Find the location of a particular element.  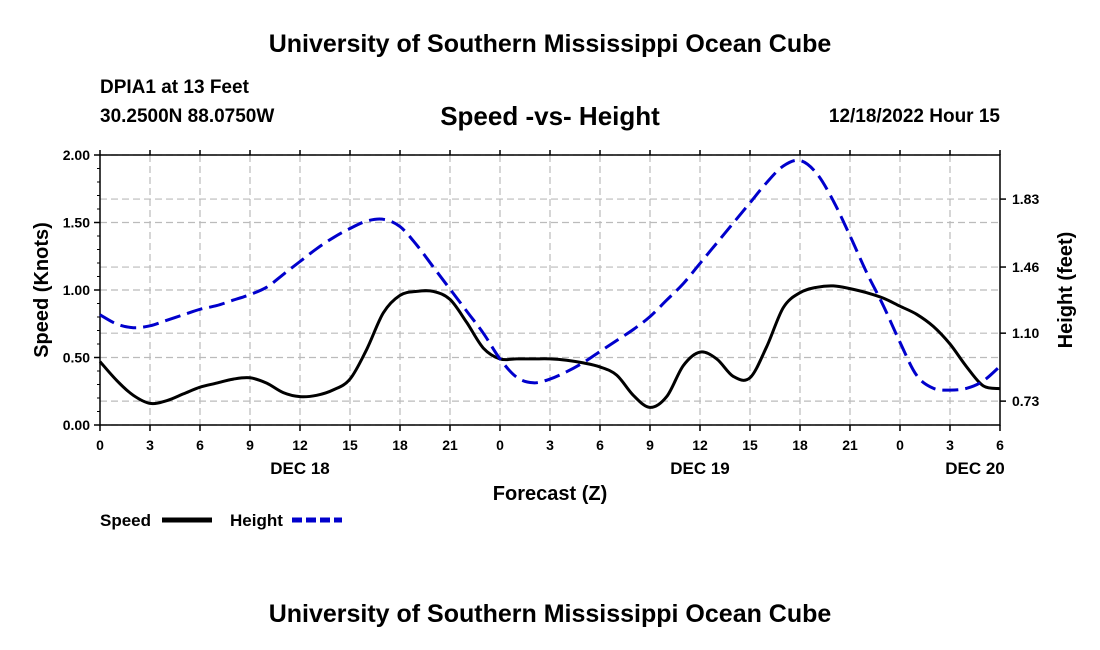

date-label: DEC 19 is located at coordinates (700, 468).